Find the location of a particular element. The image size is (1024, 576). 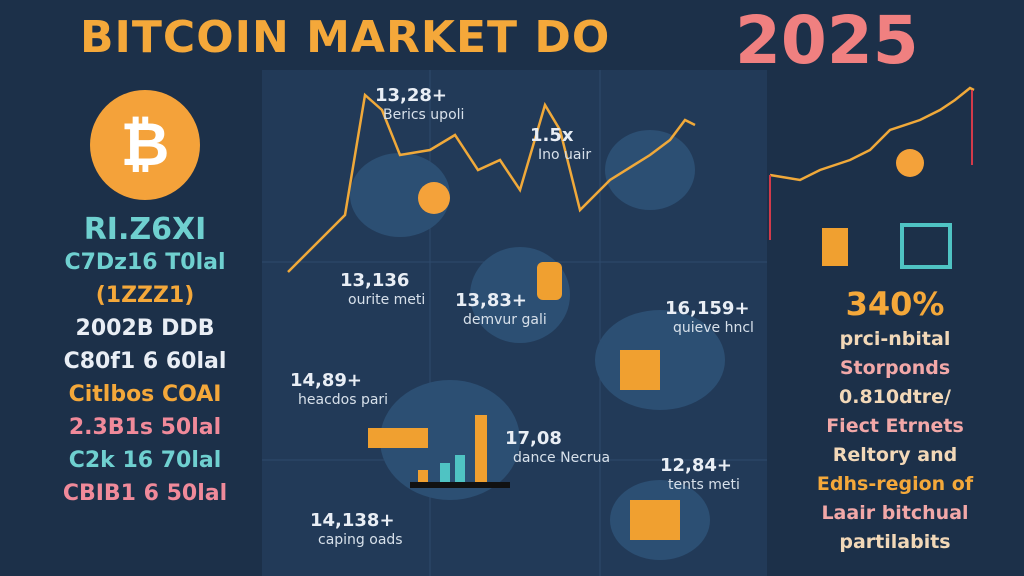

panel-line: Storponds is located at coordinates (895, 368).